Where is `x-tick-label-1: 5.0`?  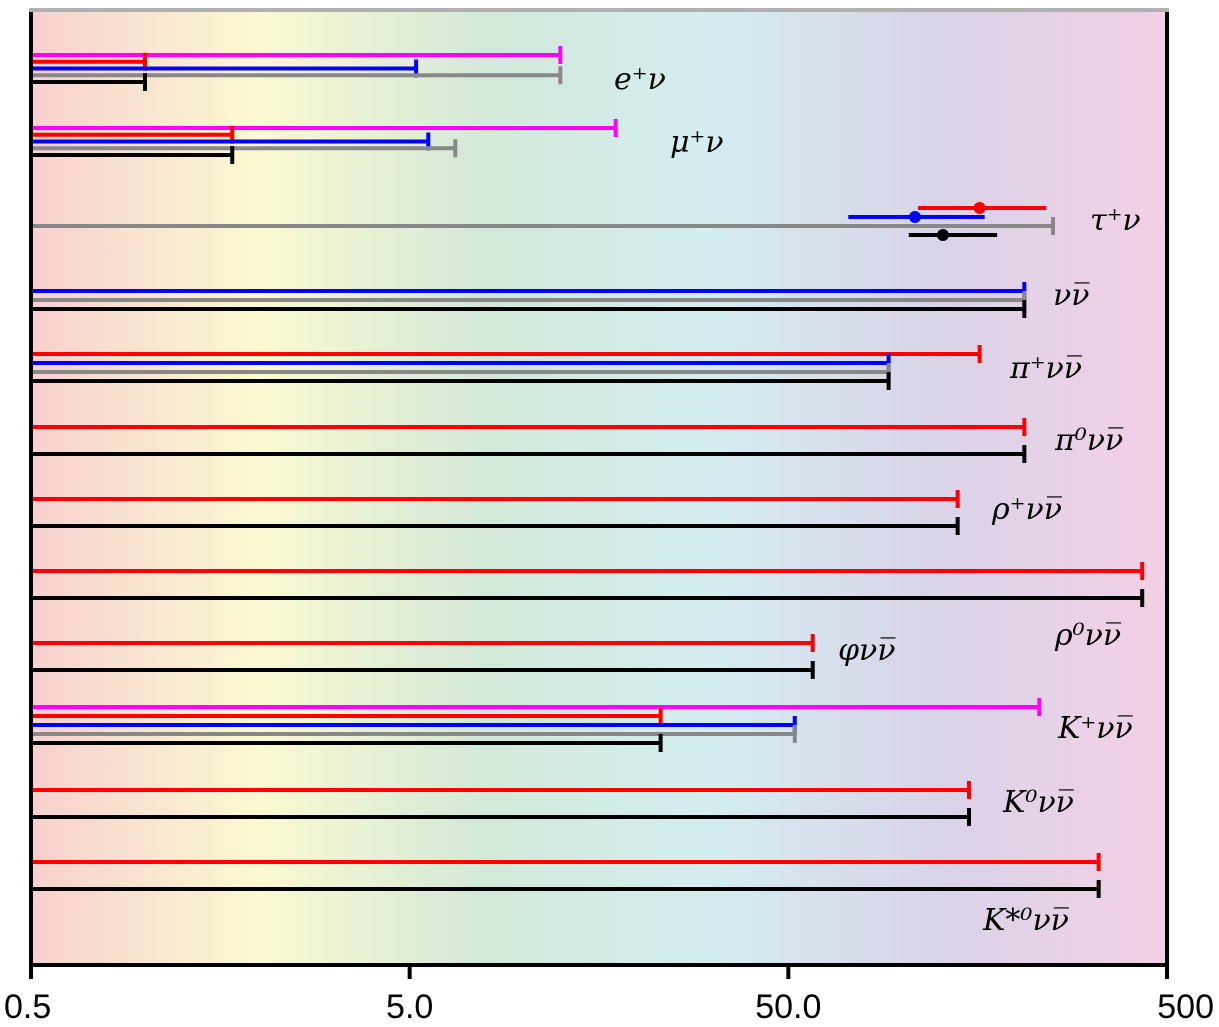
x-tick-label-1: 5.0 is located at coordinates (409, 1007).